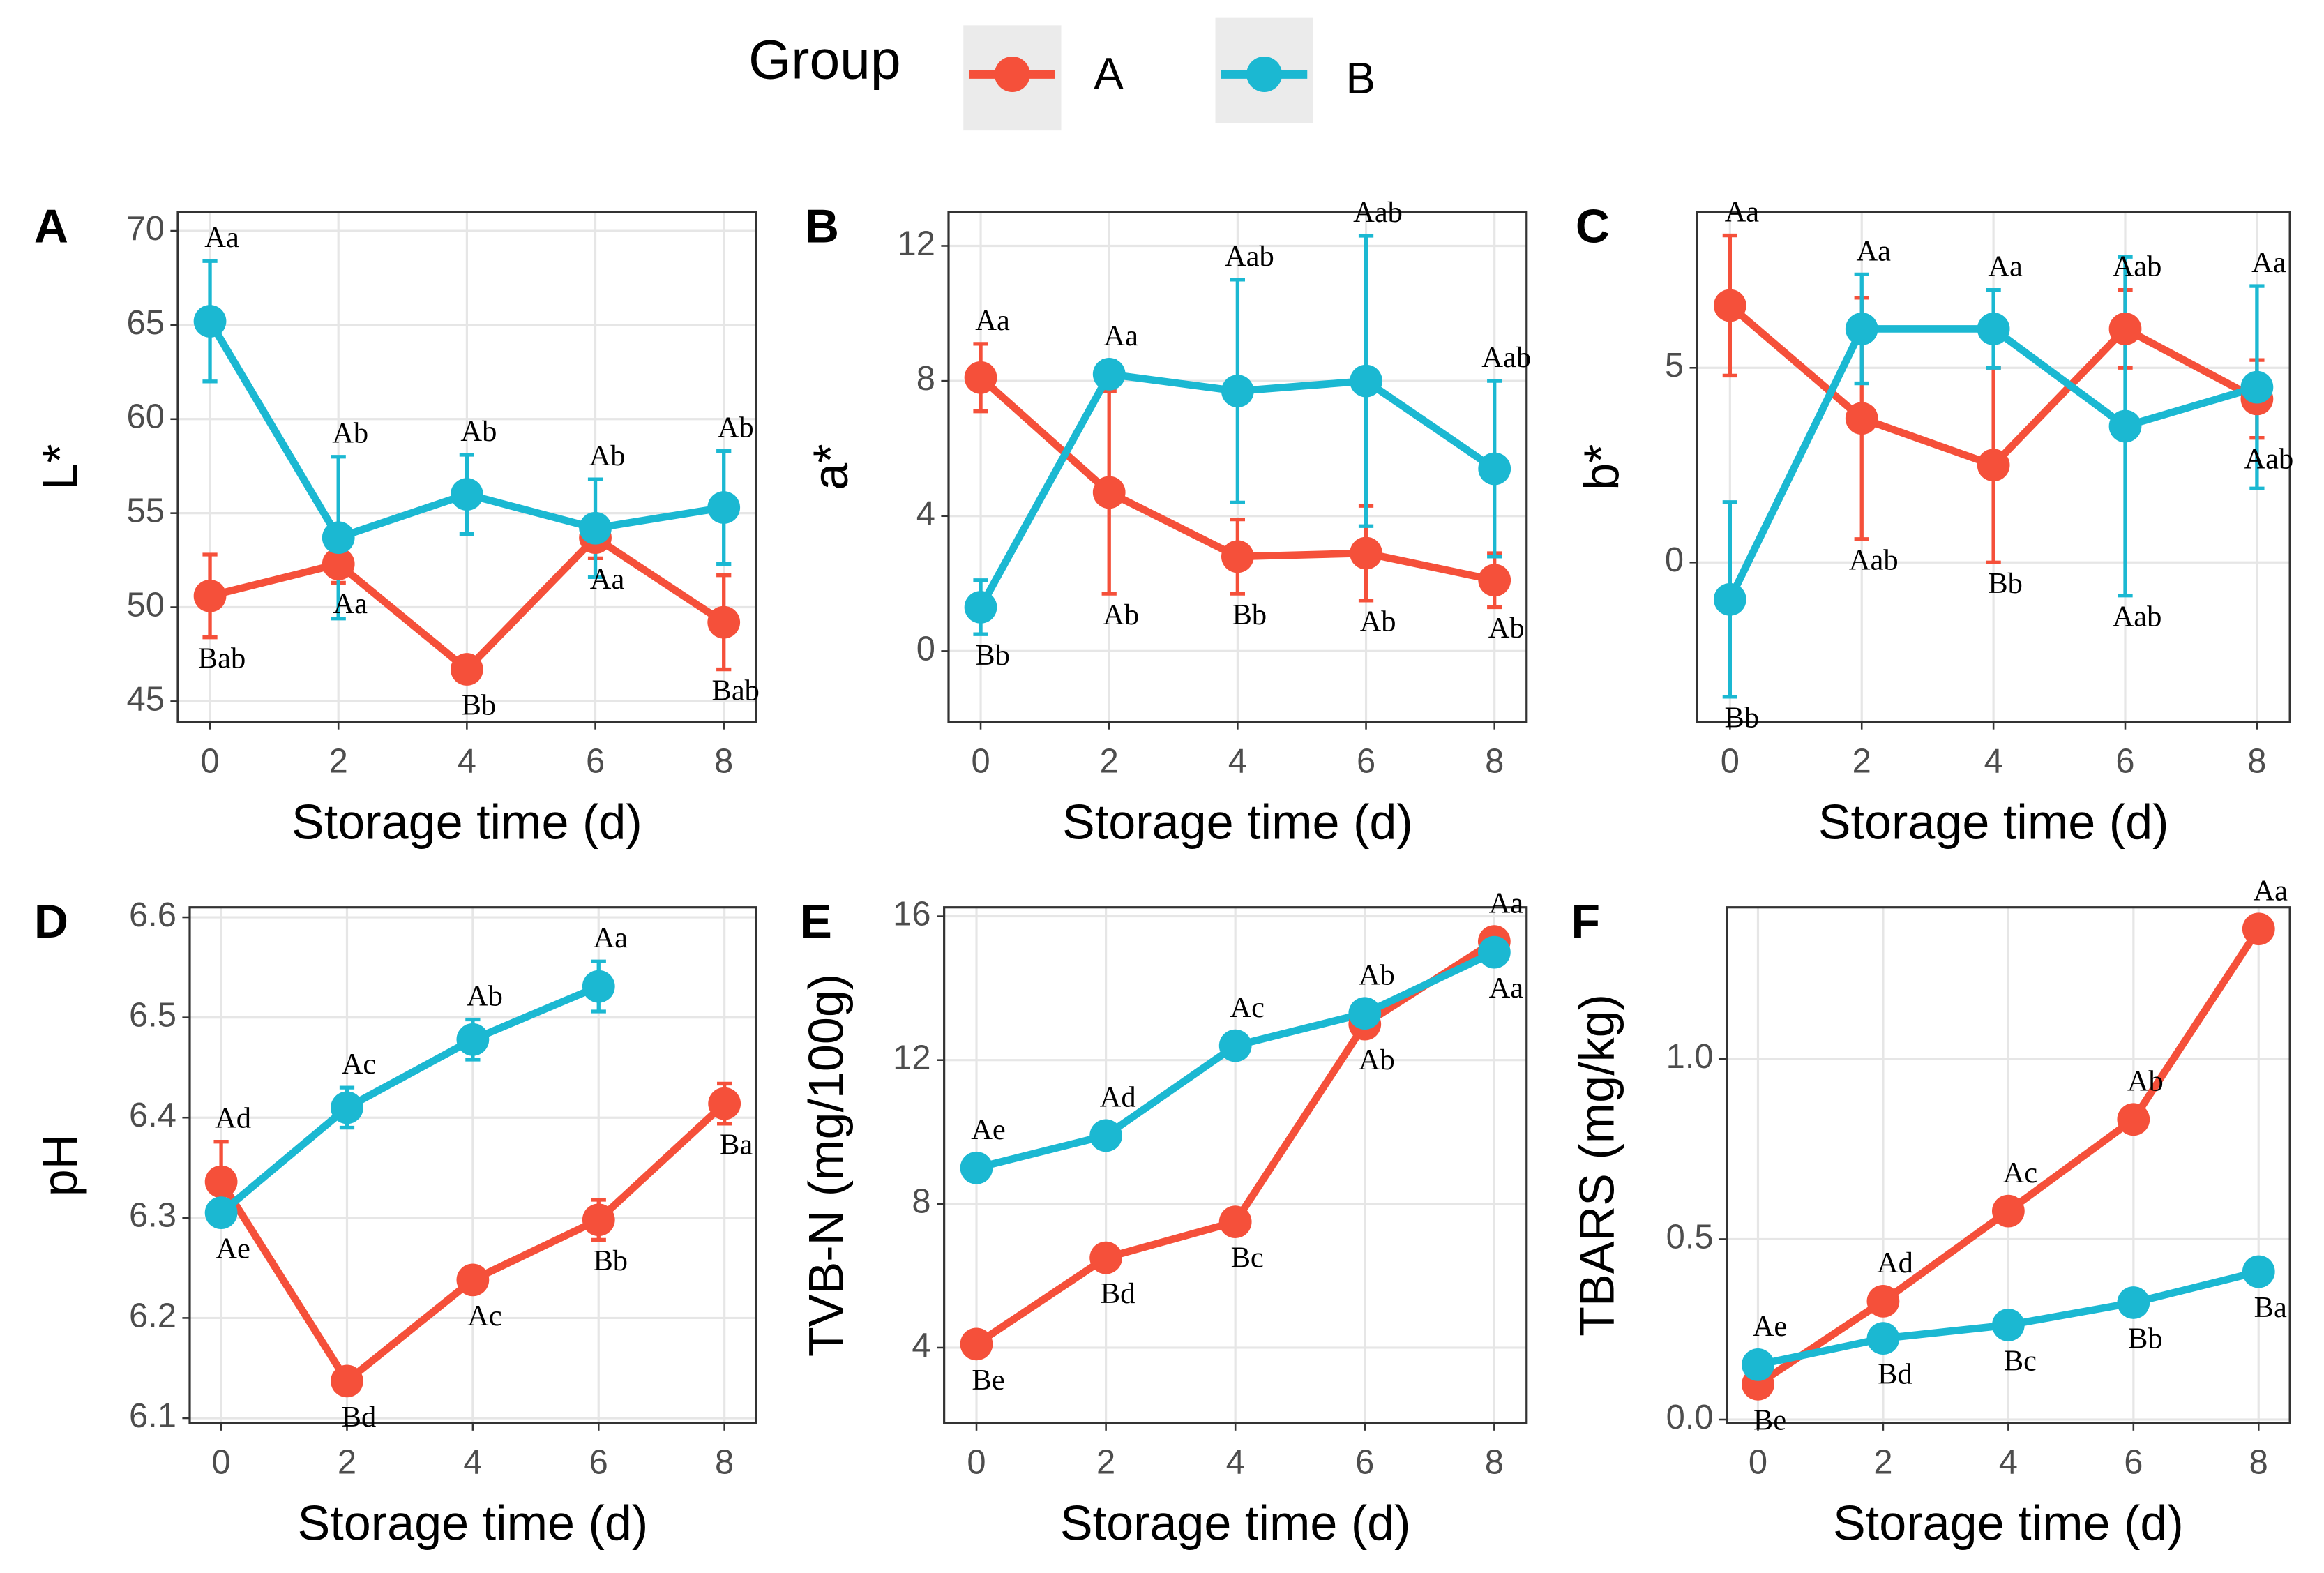 This screenshot has height=1573, width=2324. Describe the element at coordinates (824, 59) in the screenshot. I see `legend-title: Group` at that location.